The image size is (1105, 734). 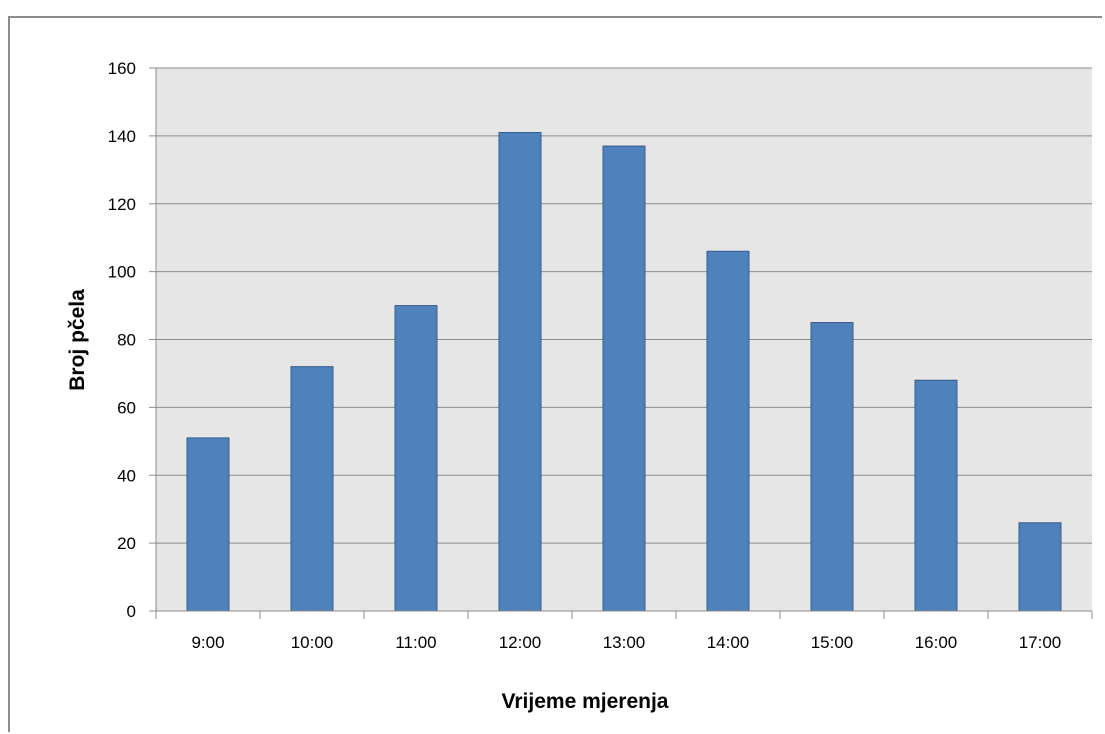 What do you see at coordinates (728, 642) in the screenshot?
I see `x-tick-label: 14:00` at bounding box center [728, 642].